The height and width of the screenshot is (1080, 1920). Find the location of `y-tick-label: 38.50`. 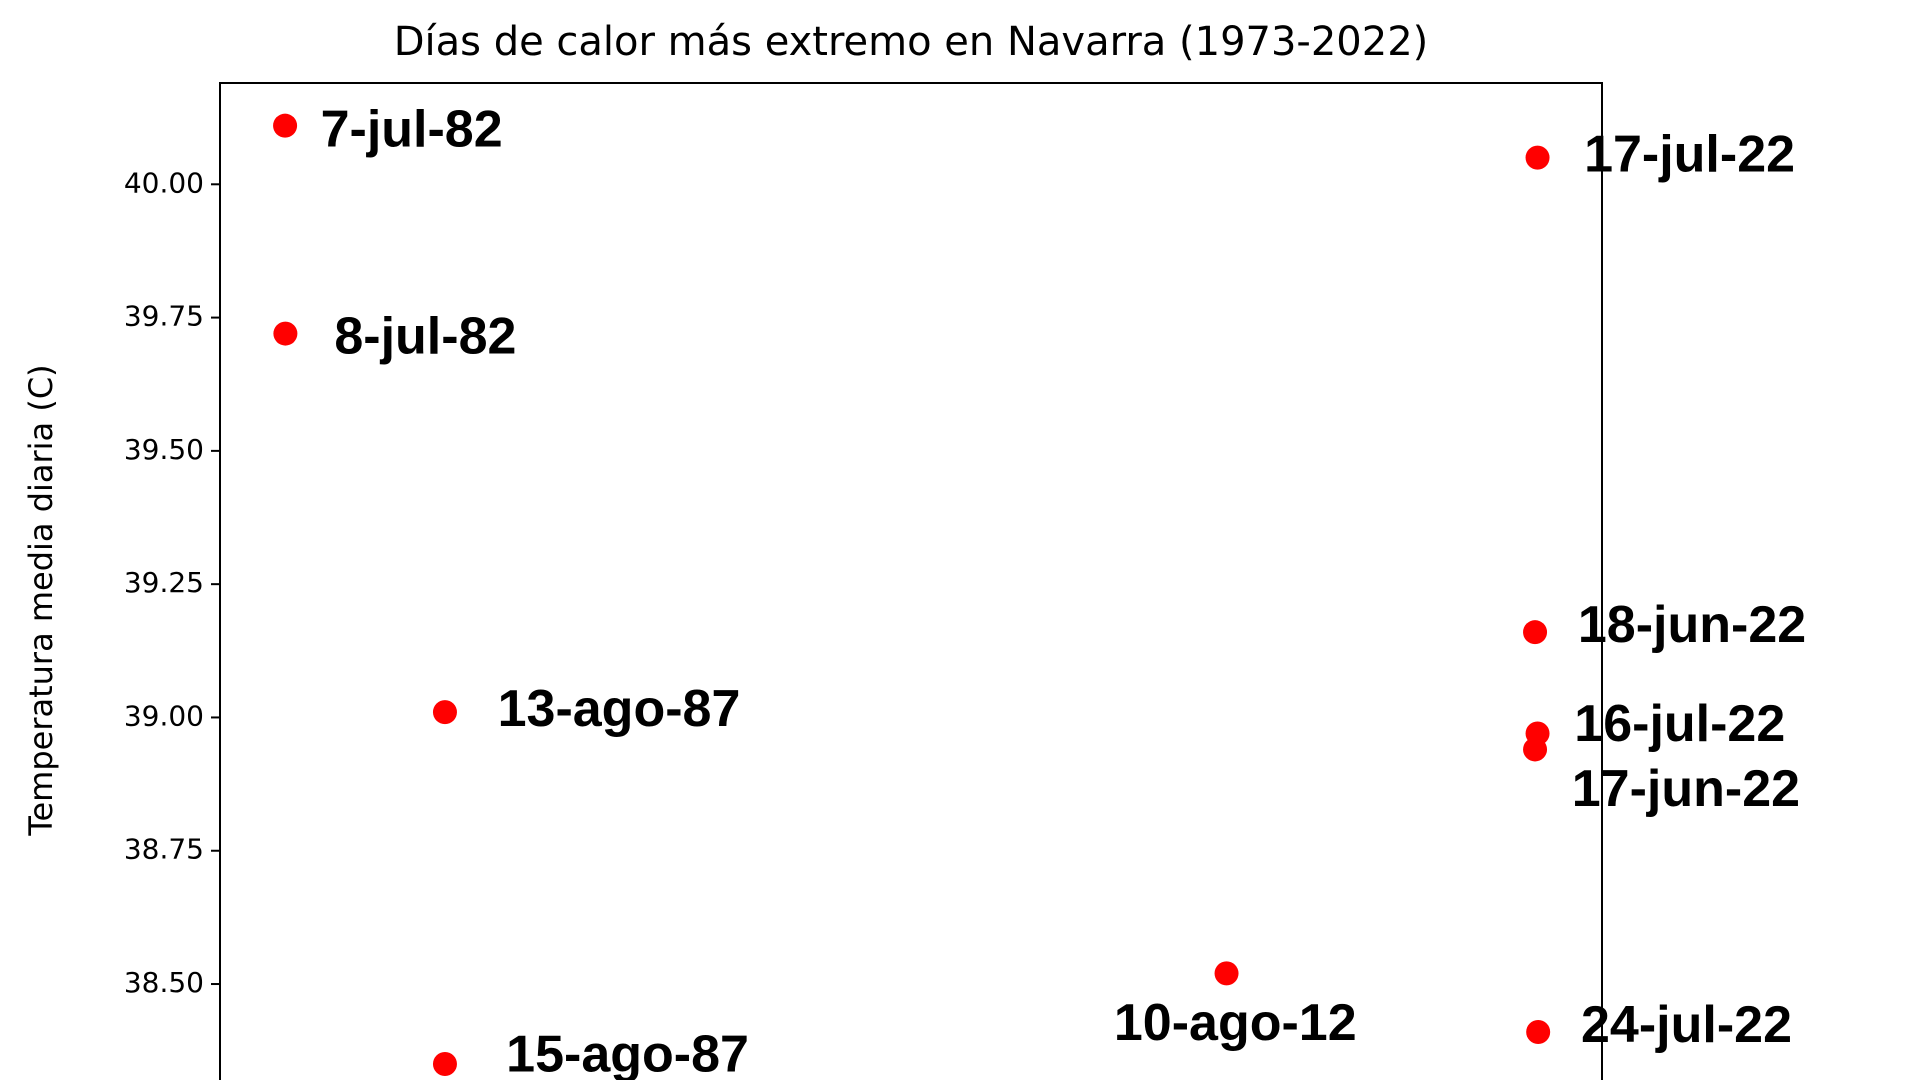

y-tick-label: 38.50 is located at coordinates (164, 982).